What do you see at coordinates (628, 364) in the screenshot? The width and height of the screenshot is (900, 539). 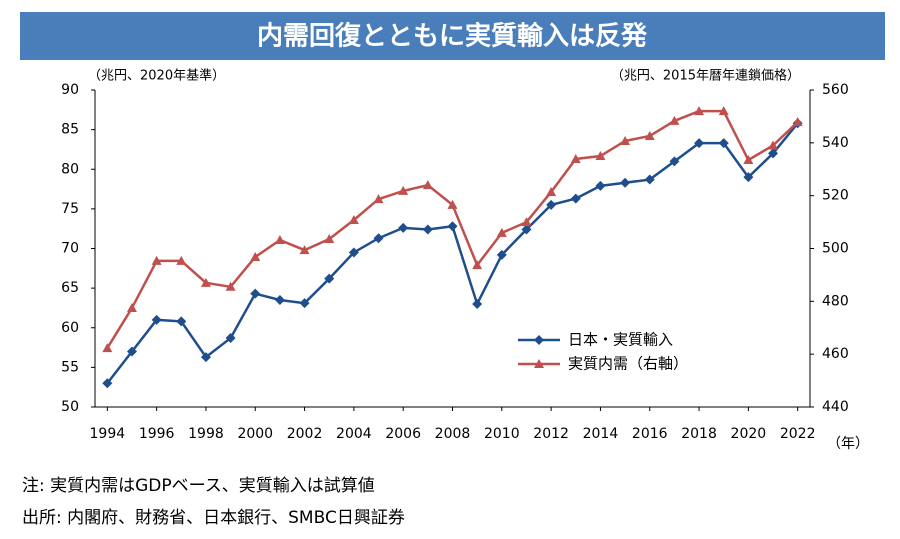 I see `legend-label: 実質内需（右軸）` at bounding box center [628, 364].